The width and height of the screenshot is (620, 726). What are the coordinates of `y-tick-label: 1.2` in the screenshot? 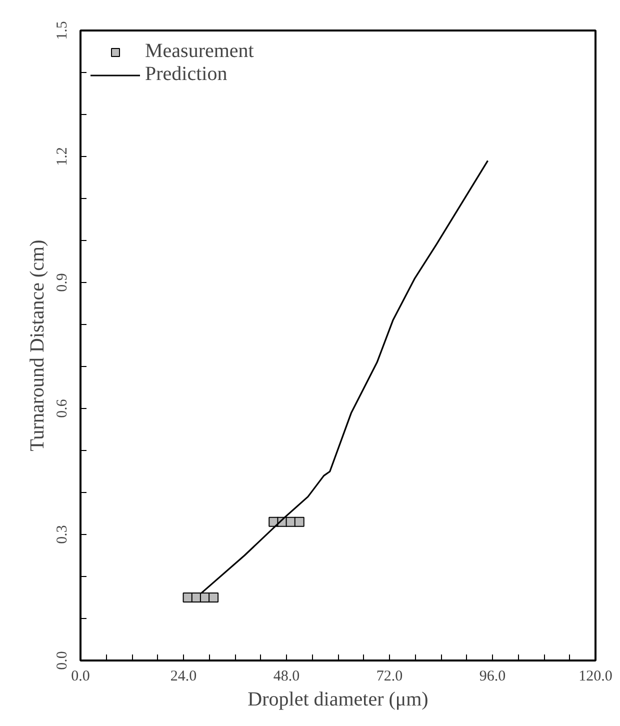 It's located at (62, 156).